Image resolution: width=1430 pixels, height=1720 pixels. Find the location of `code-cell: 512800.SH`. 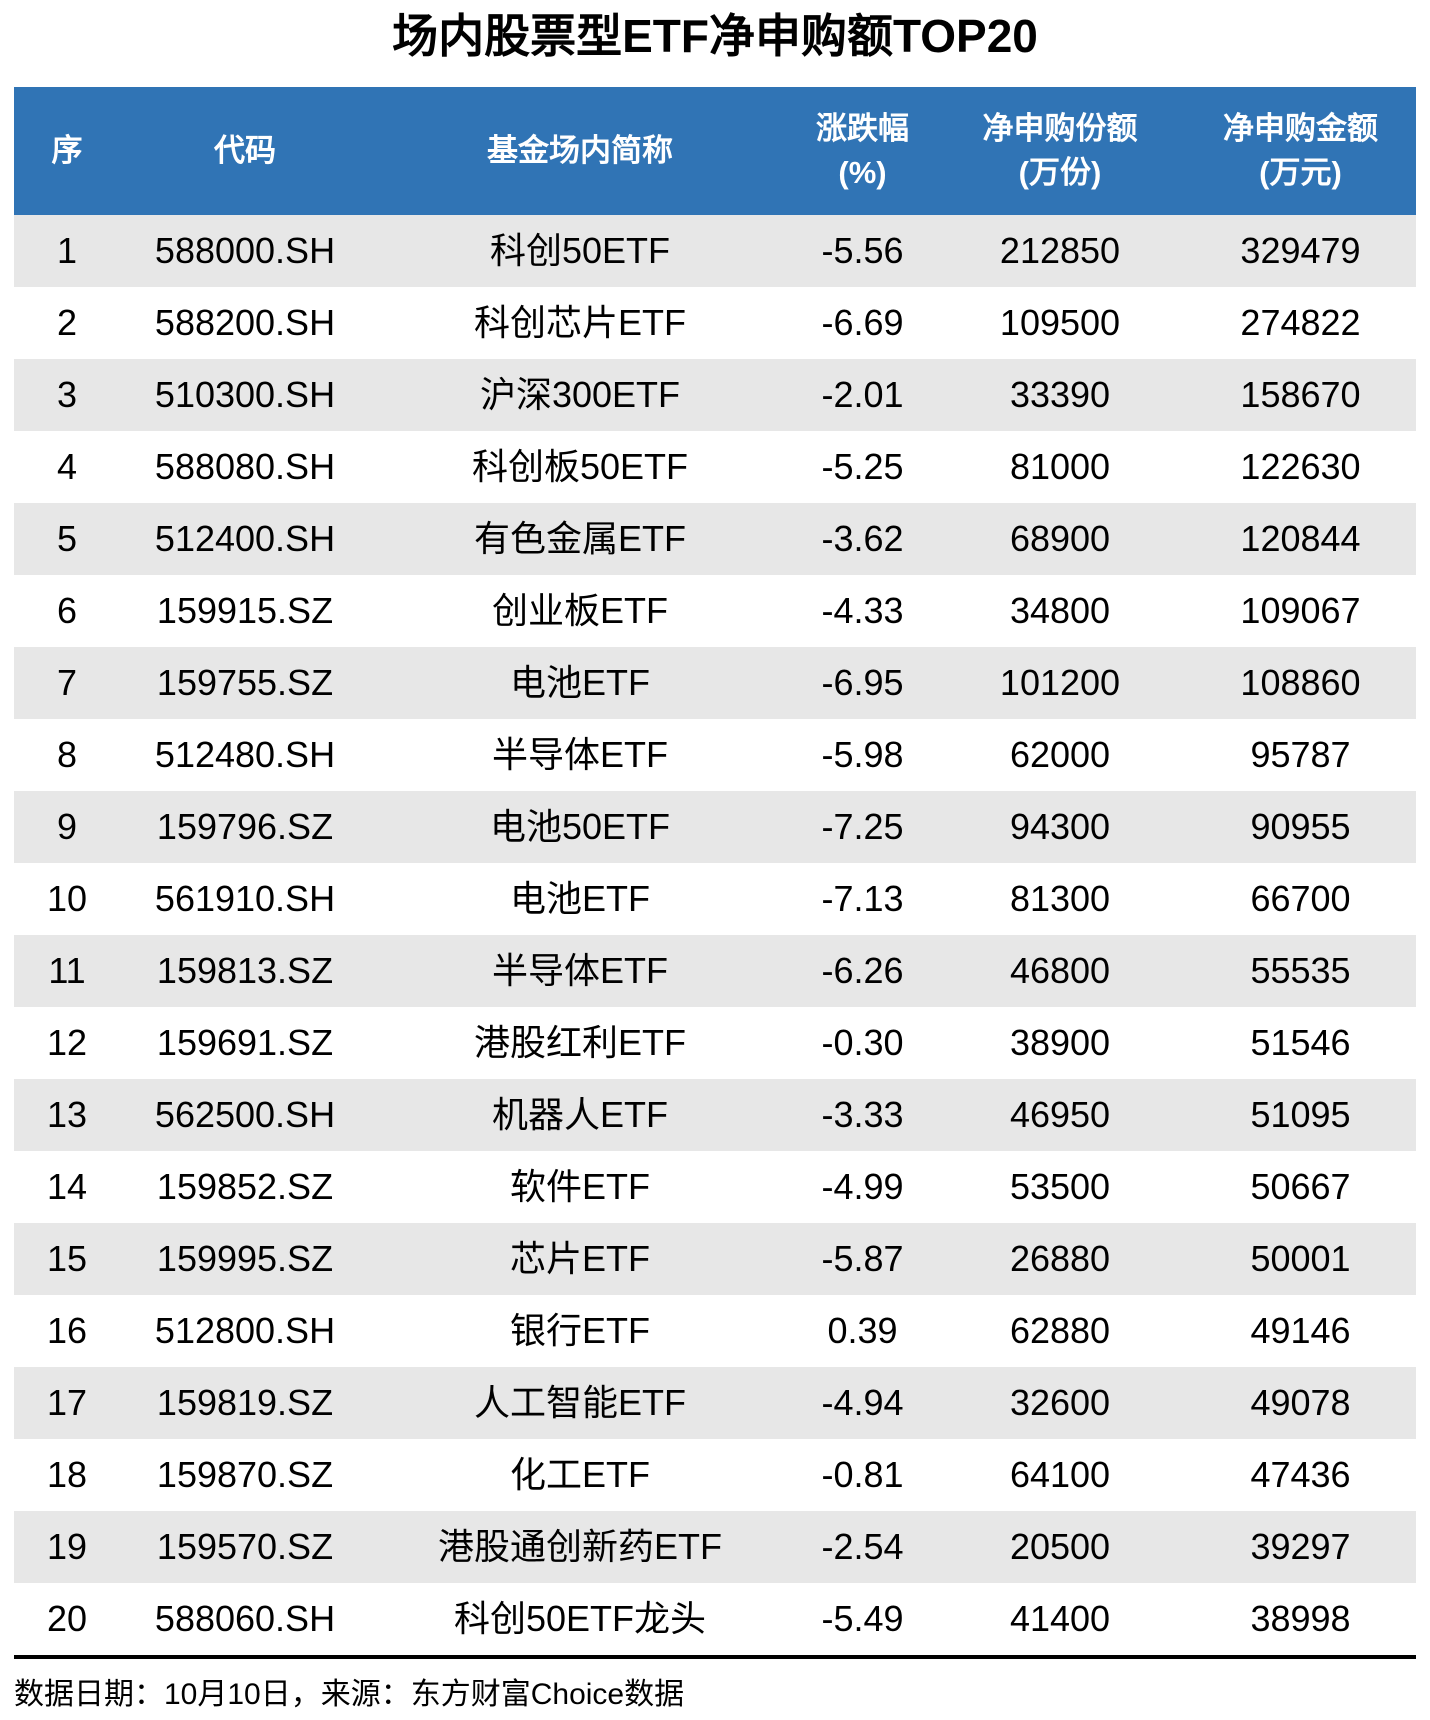

code-cell: 512800.SH is located at coordinates (245, 1330).